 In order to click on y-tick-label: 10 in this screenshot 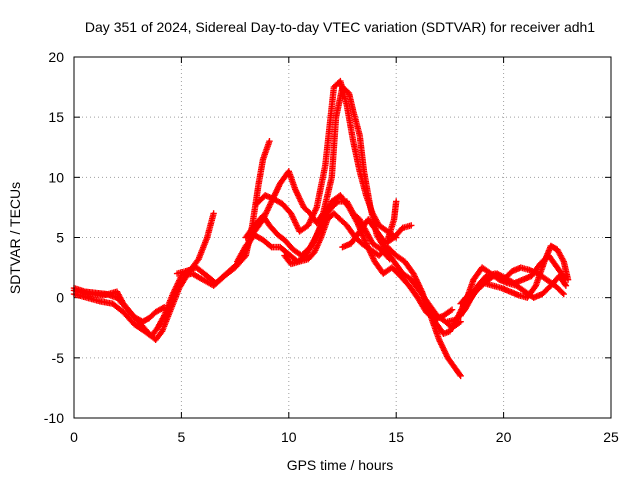, I will do `click(56, 177)`.